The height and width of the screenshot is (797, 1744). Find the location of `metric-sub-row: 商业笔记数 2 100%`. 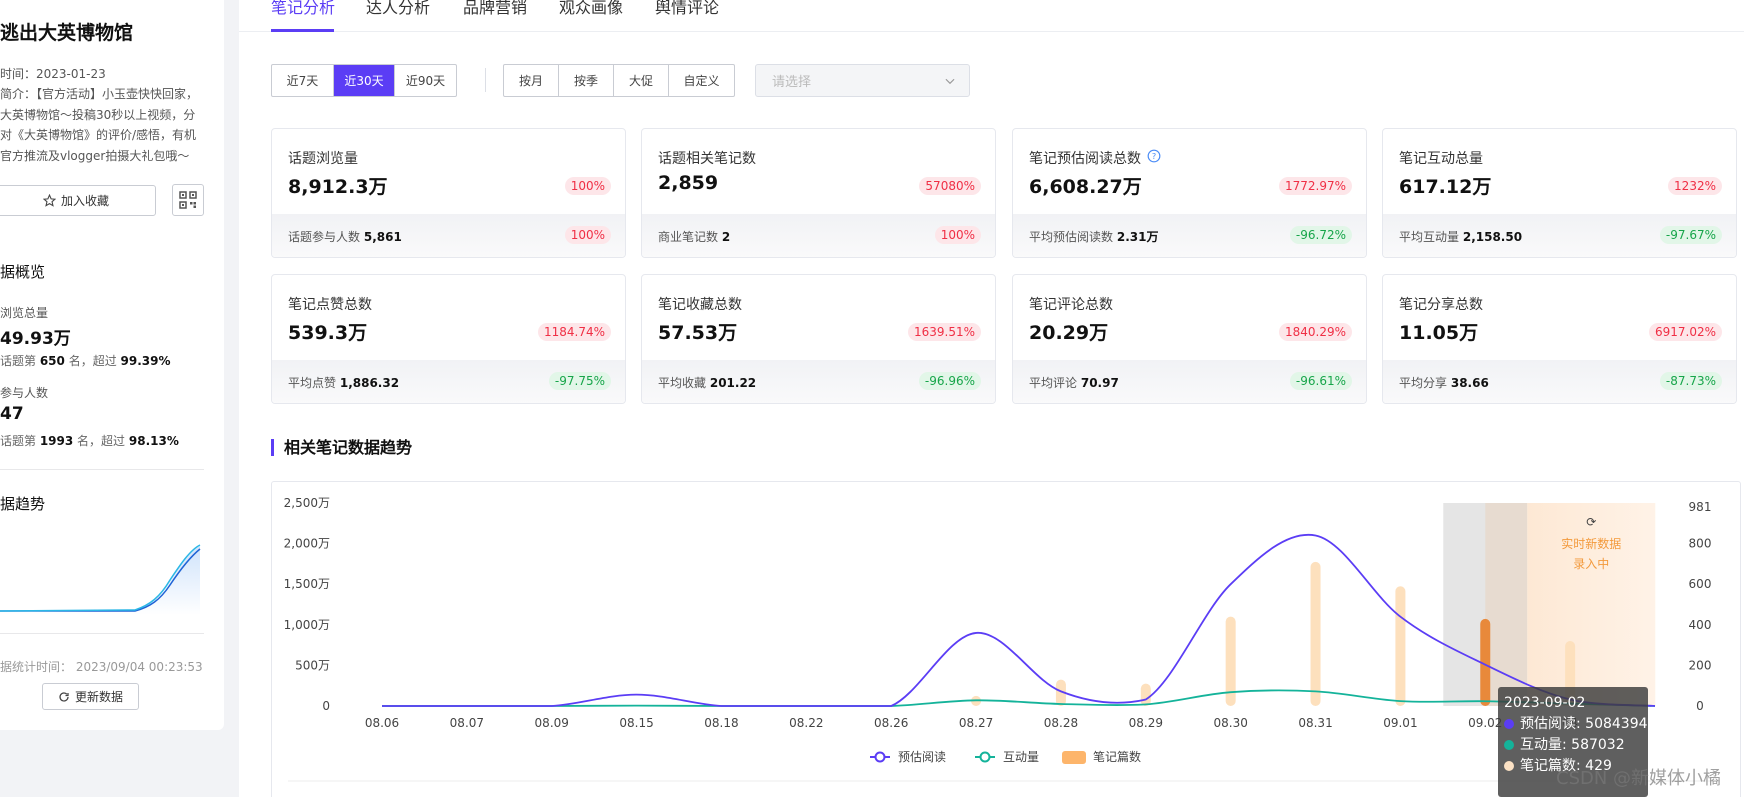

metric-sub-row: 商业笔记数 2 100% is located at coordinates (818, 235).